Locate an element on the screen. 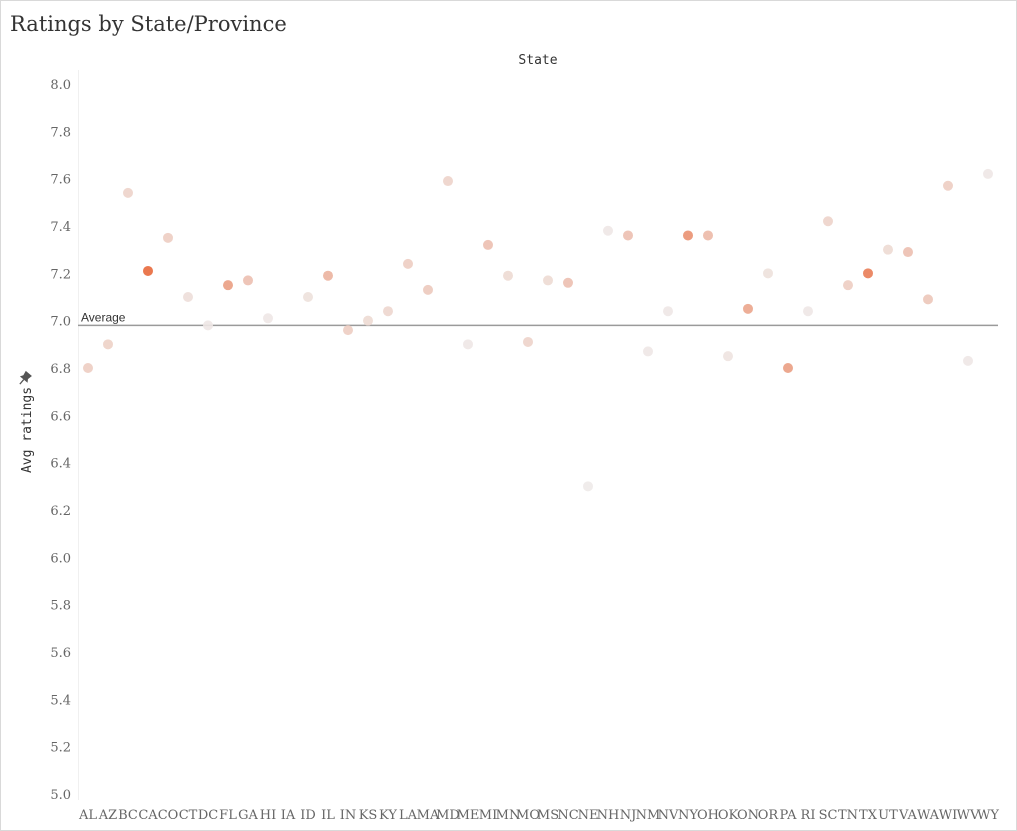 The height and width of the screenshot is (831, 1017). data-point-or is located at coordinates (768, 273).